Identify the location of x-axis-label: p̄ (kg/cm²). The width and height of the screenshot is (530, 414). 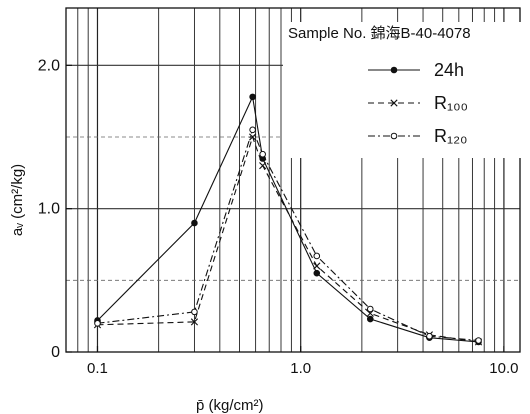
(230, 405).